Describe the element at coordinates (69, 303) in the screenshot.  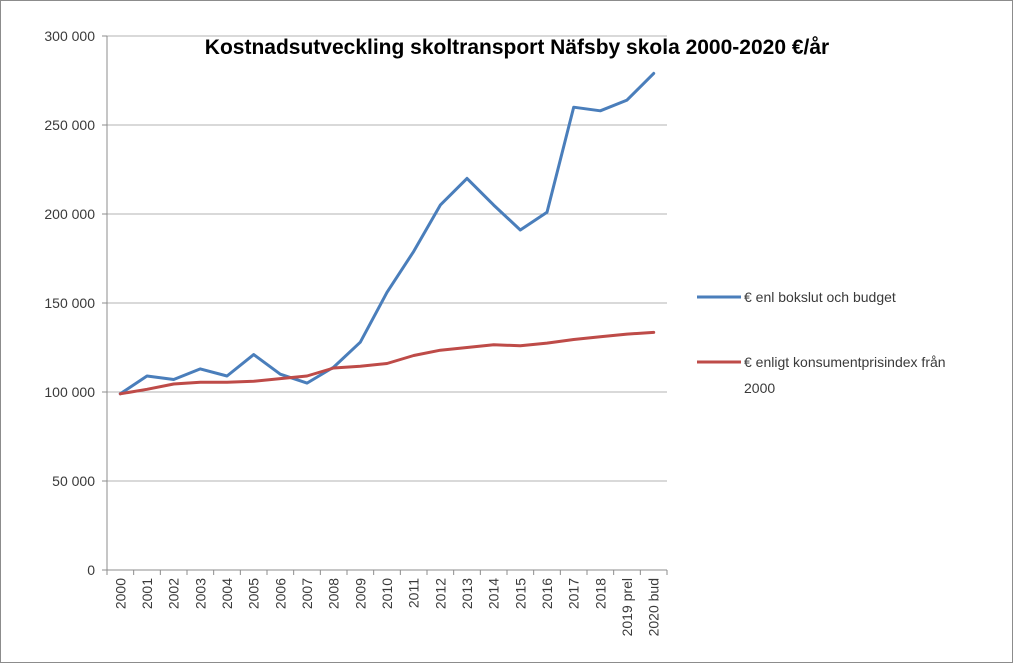
I see `y-tick-label: 150 000` at that location.